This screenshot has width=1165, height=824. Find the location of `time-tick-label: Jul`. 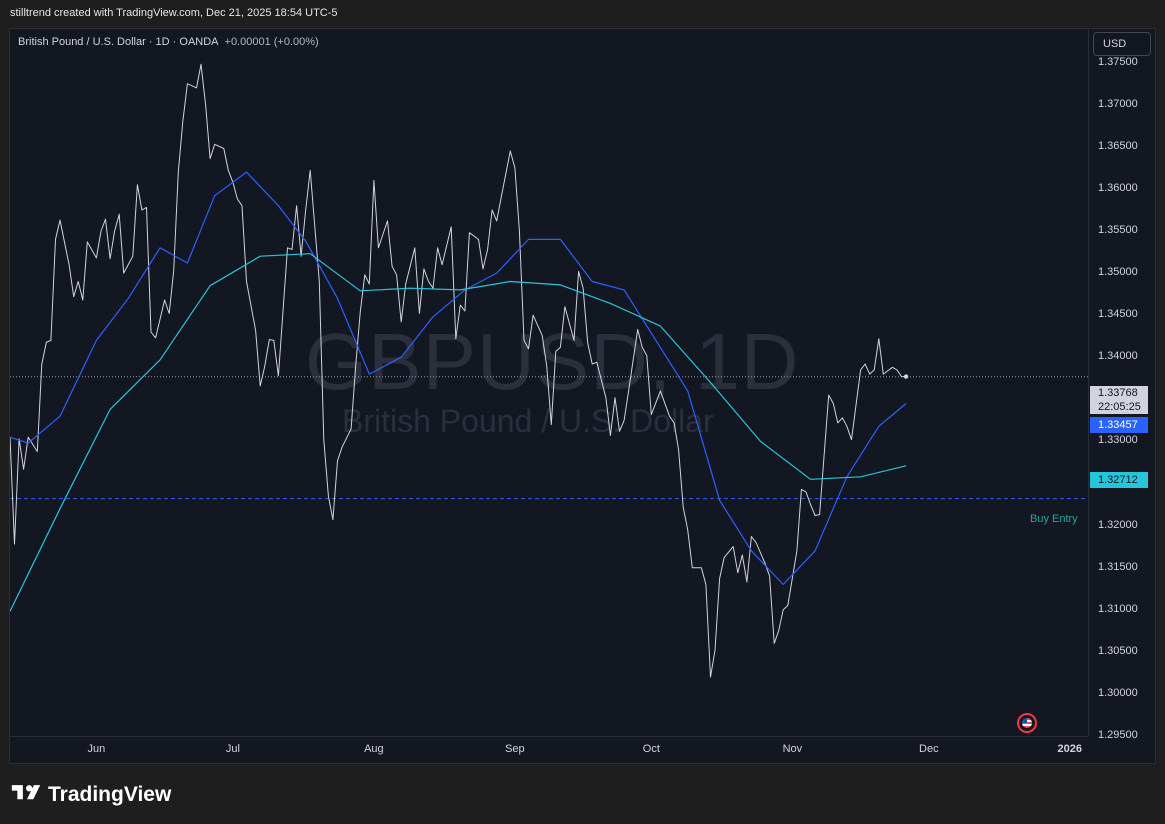

time-tick-label: Jul is located at coordinates (232, 749).